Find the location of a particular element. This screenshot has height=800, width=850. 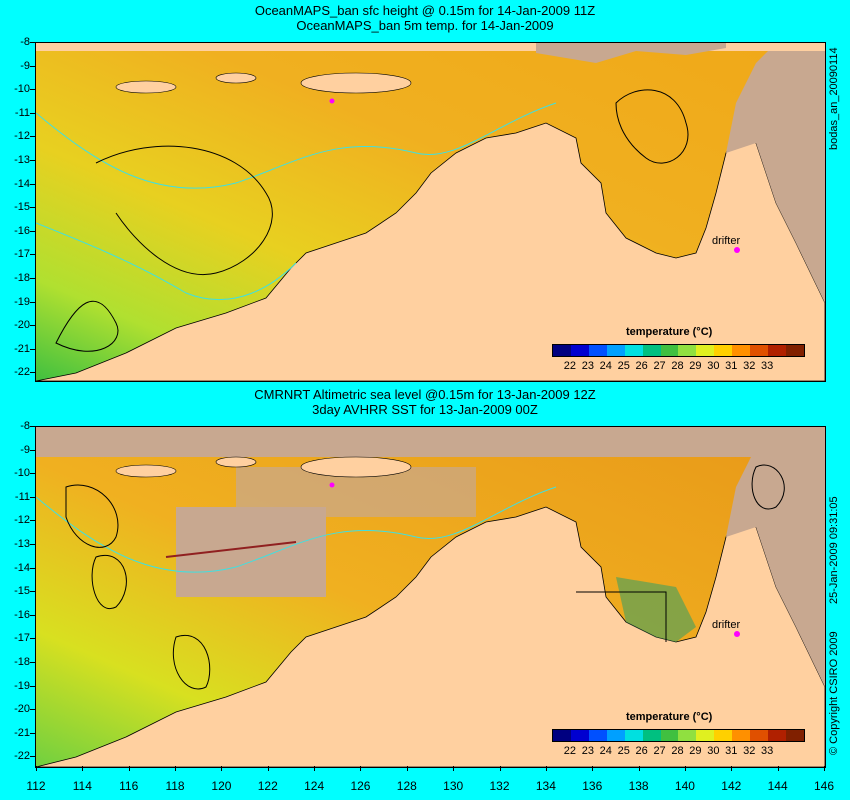

latitude-tick-label: -13 is located at coordinates (22, 544).